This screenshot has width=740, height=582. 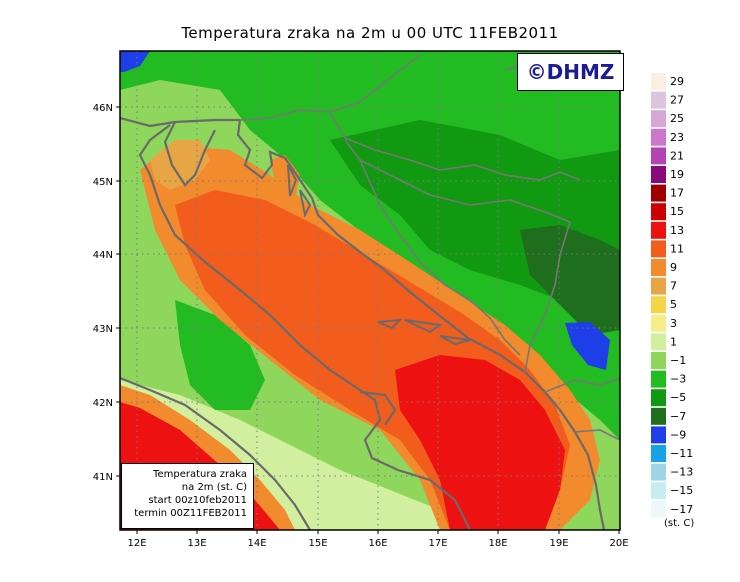 What do you see at coordinates (256, 543) in the screenshot?
I see `lon-label-14e: 14E` at bounding box center [256, 543].